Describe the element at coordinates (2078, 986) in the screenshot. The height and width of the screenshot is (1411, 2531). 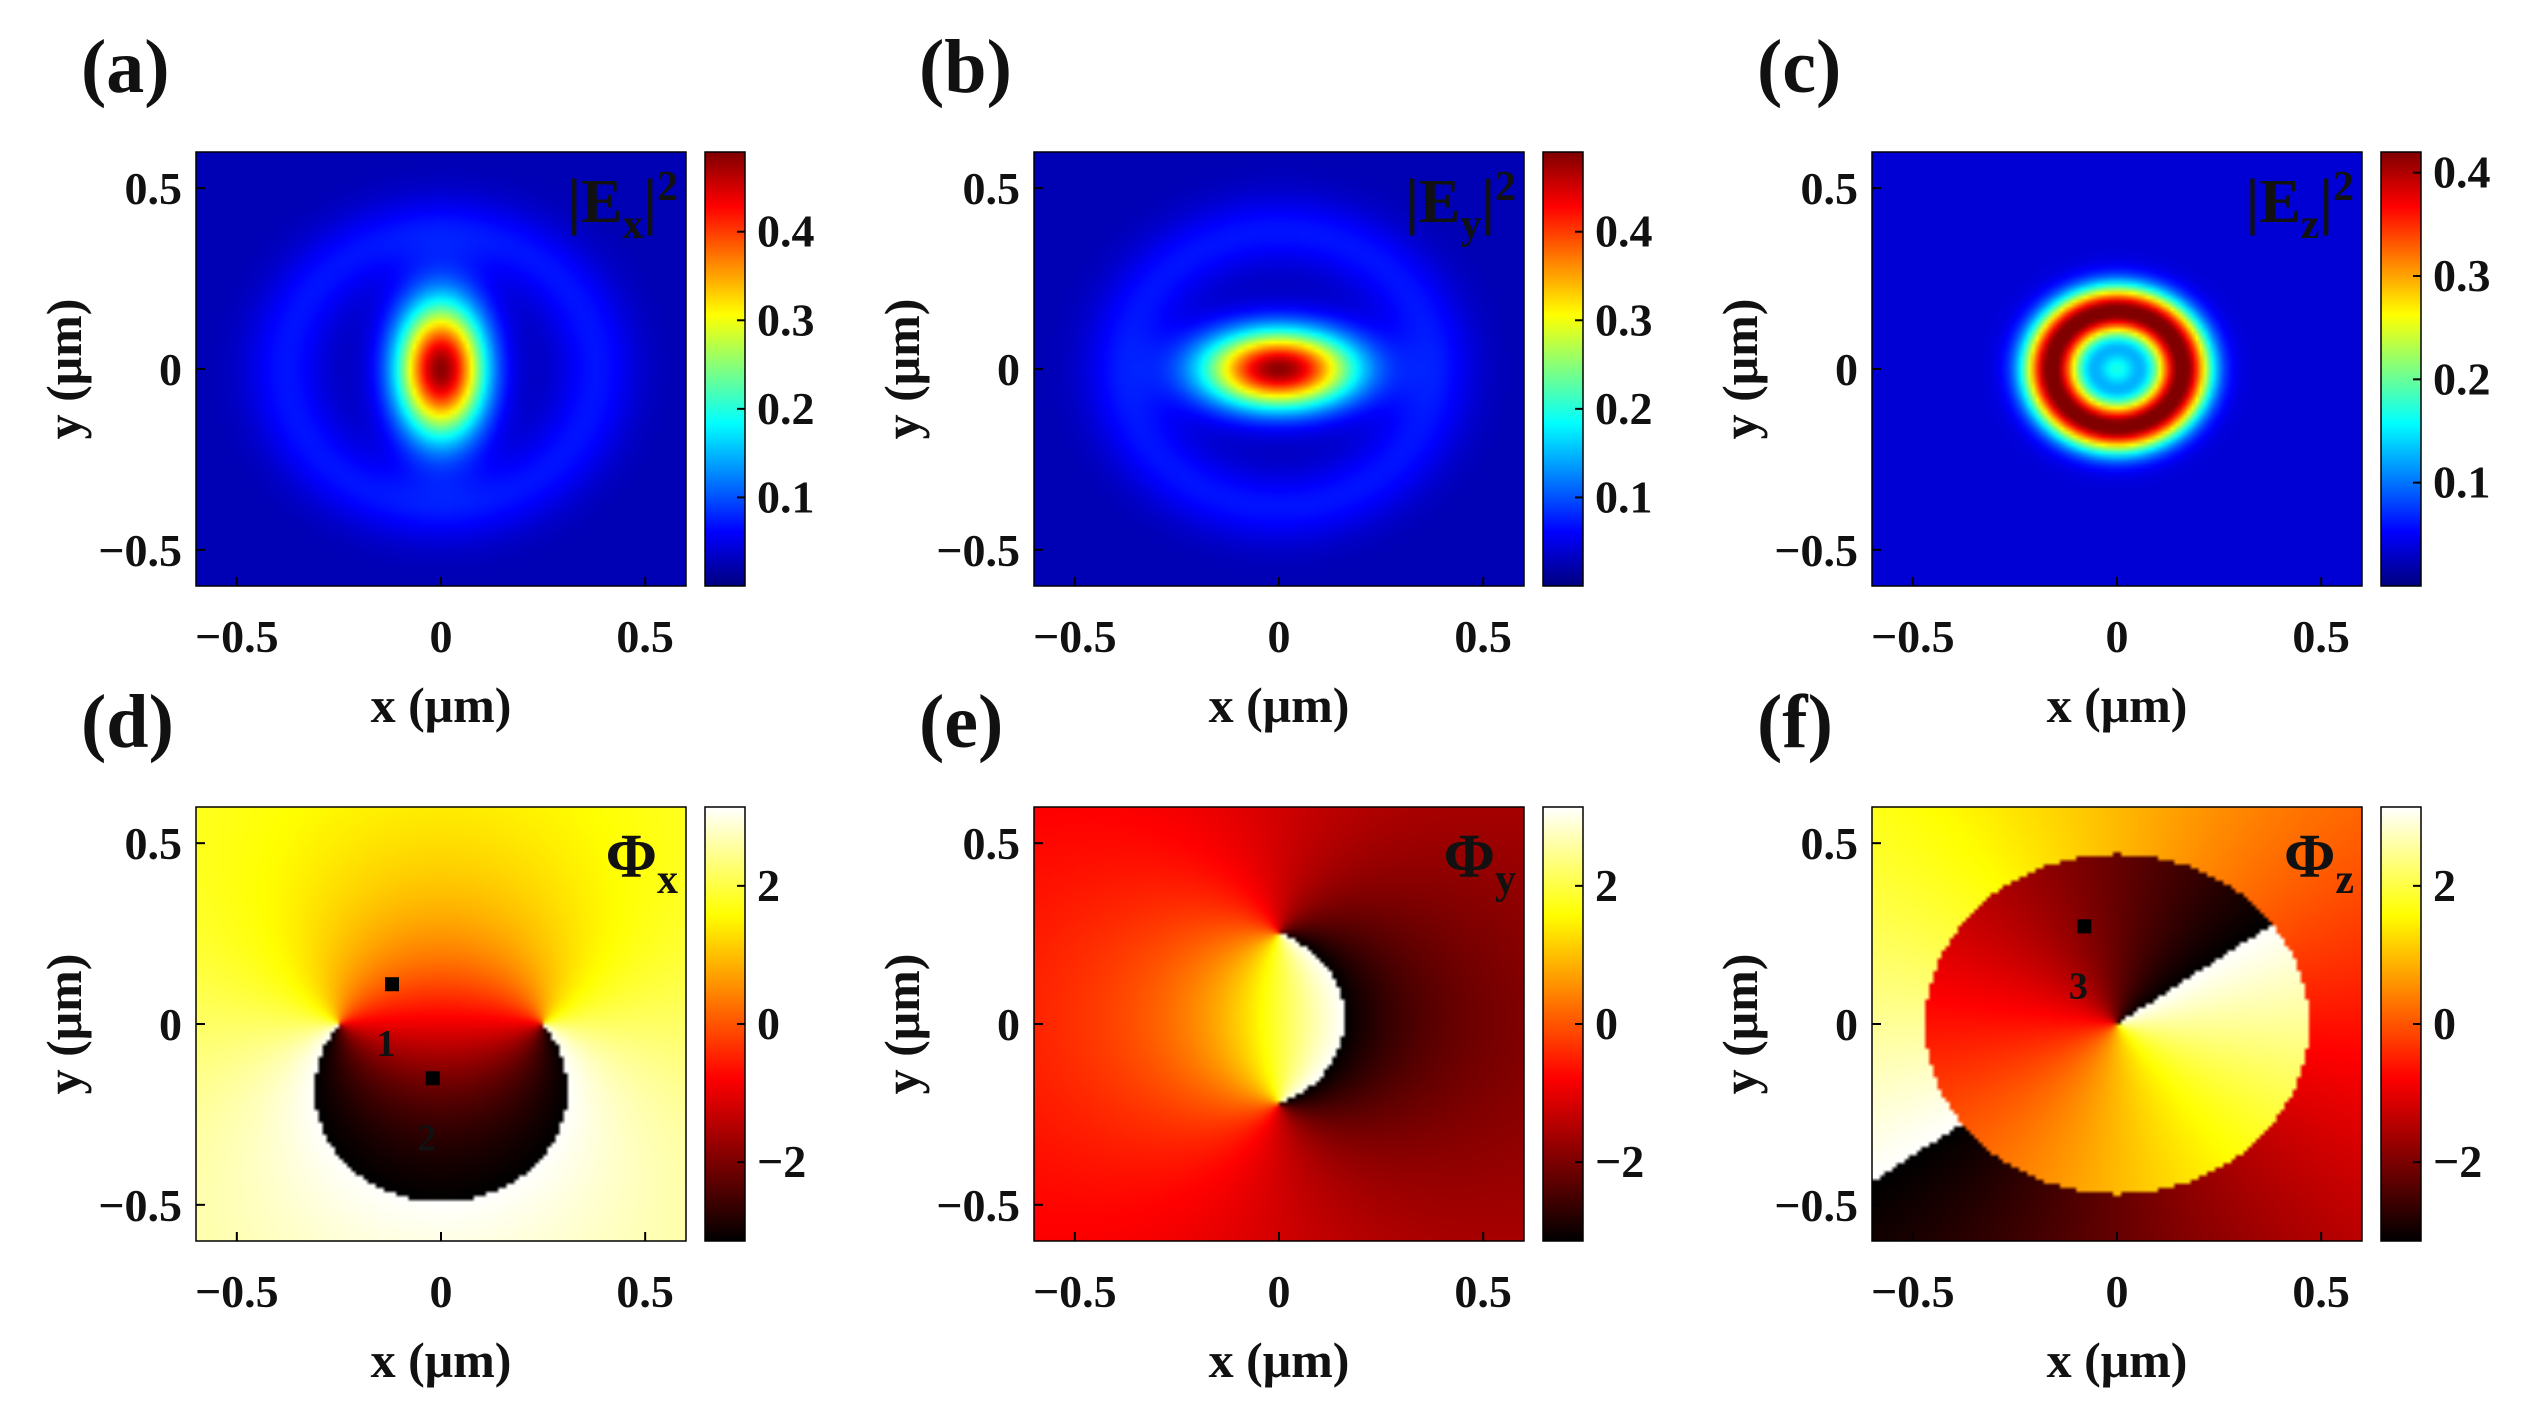
I see `marker-label-3: 3` at that location.